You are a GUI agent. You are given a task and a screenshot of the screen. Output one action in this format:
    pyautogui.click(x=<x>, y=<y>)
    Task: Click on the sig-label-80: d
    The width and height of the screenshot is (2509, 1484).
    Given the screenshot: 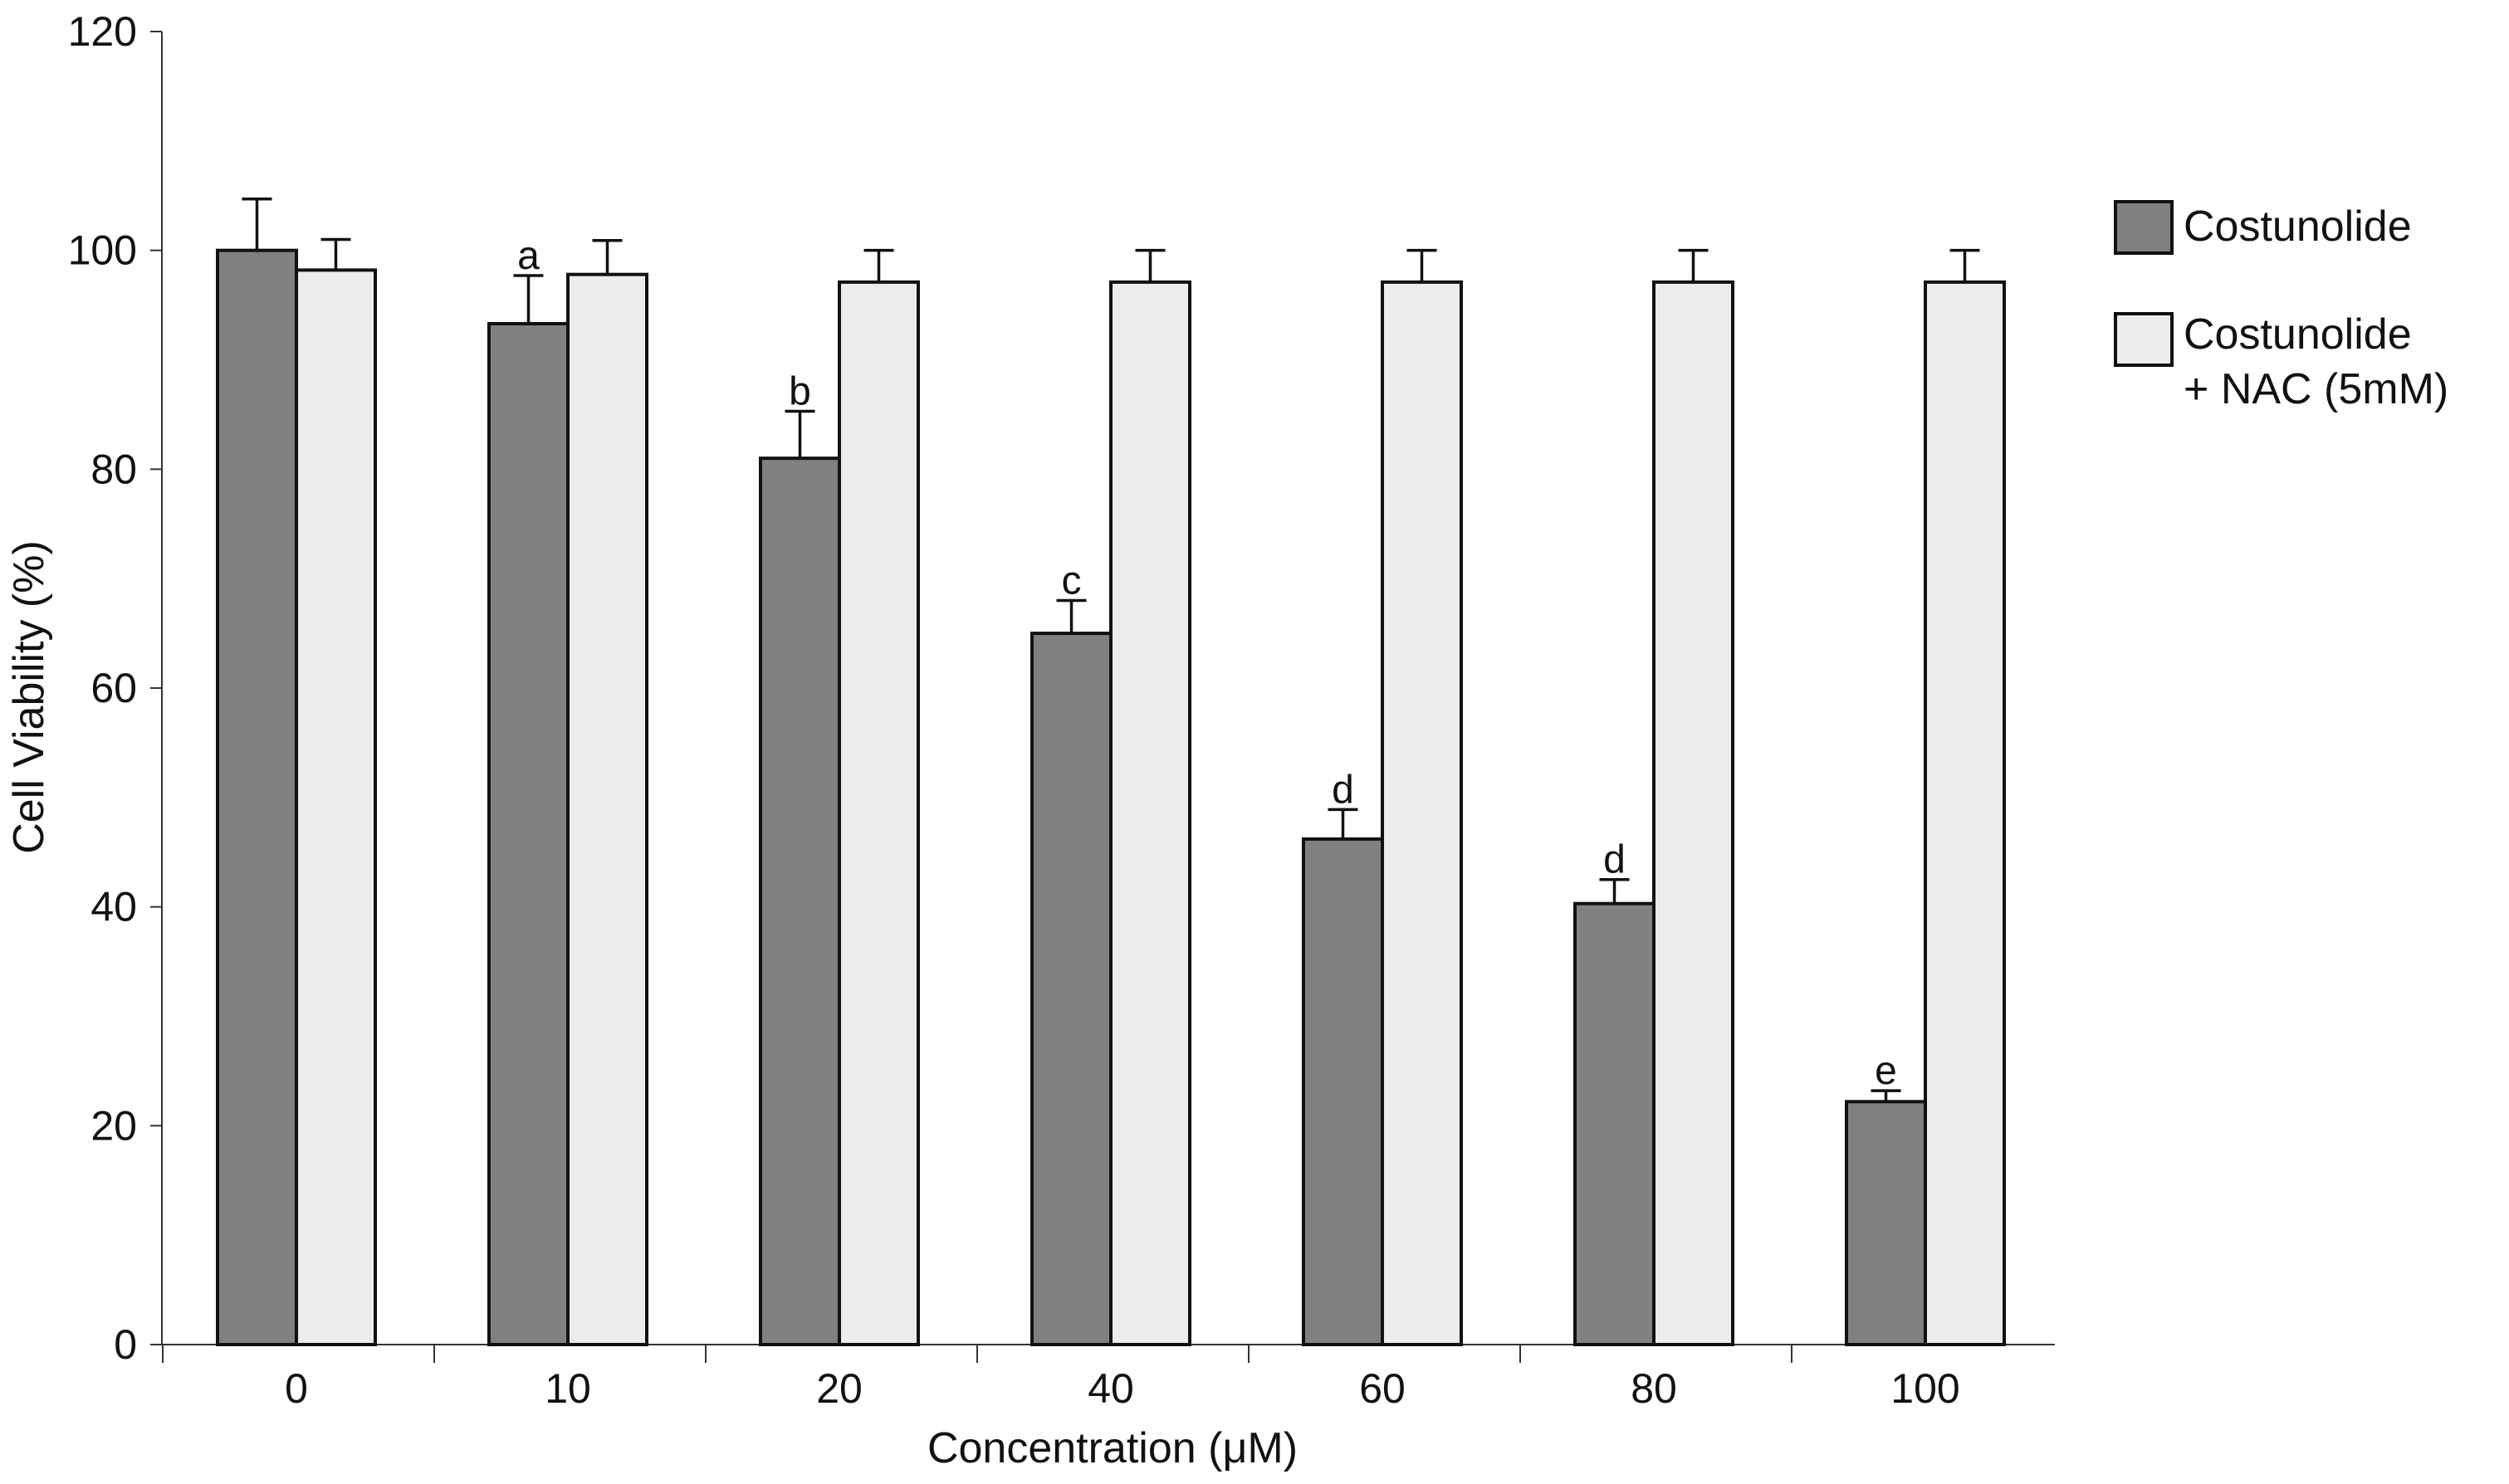 What is the action you would take?
    pyautogui.click(x=1614, y=860)
    